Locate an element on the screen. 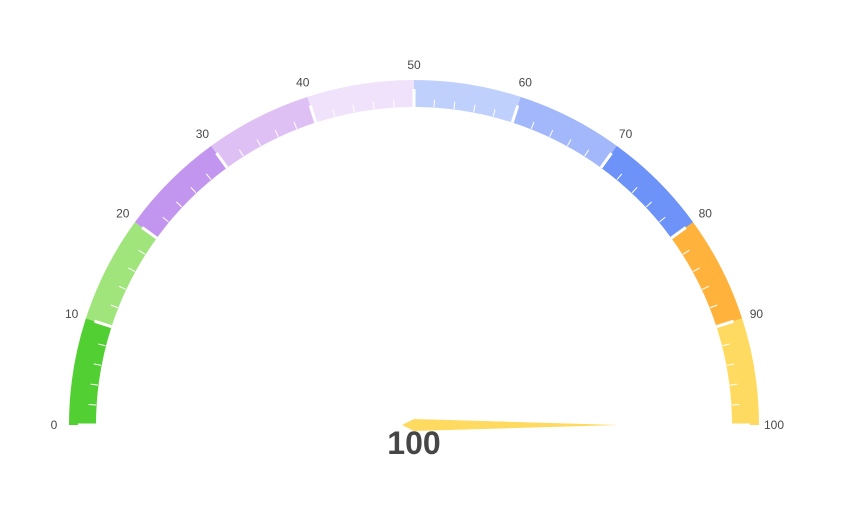  gauge-tick-label-10: 100 is located at coordinates (774, 425).